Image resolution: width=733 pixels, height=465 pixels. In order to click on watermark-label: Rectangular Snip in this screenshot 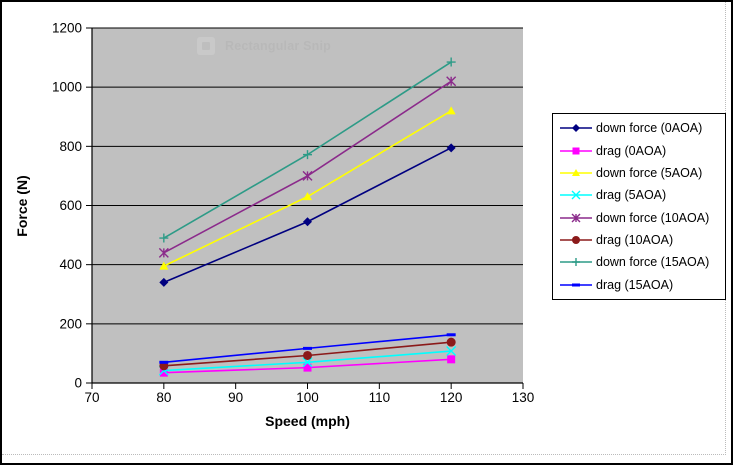, I will do `click(278, 46)`.